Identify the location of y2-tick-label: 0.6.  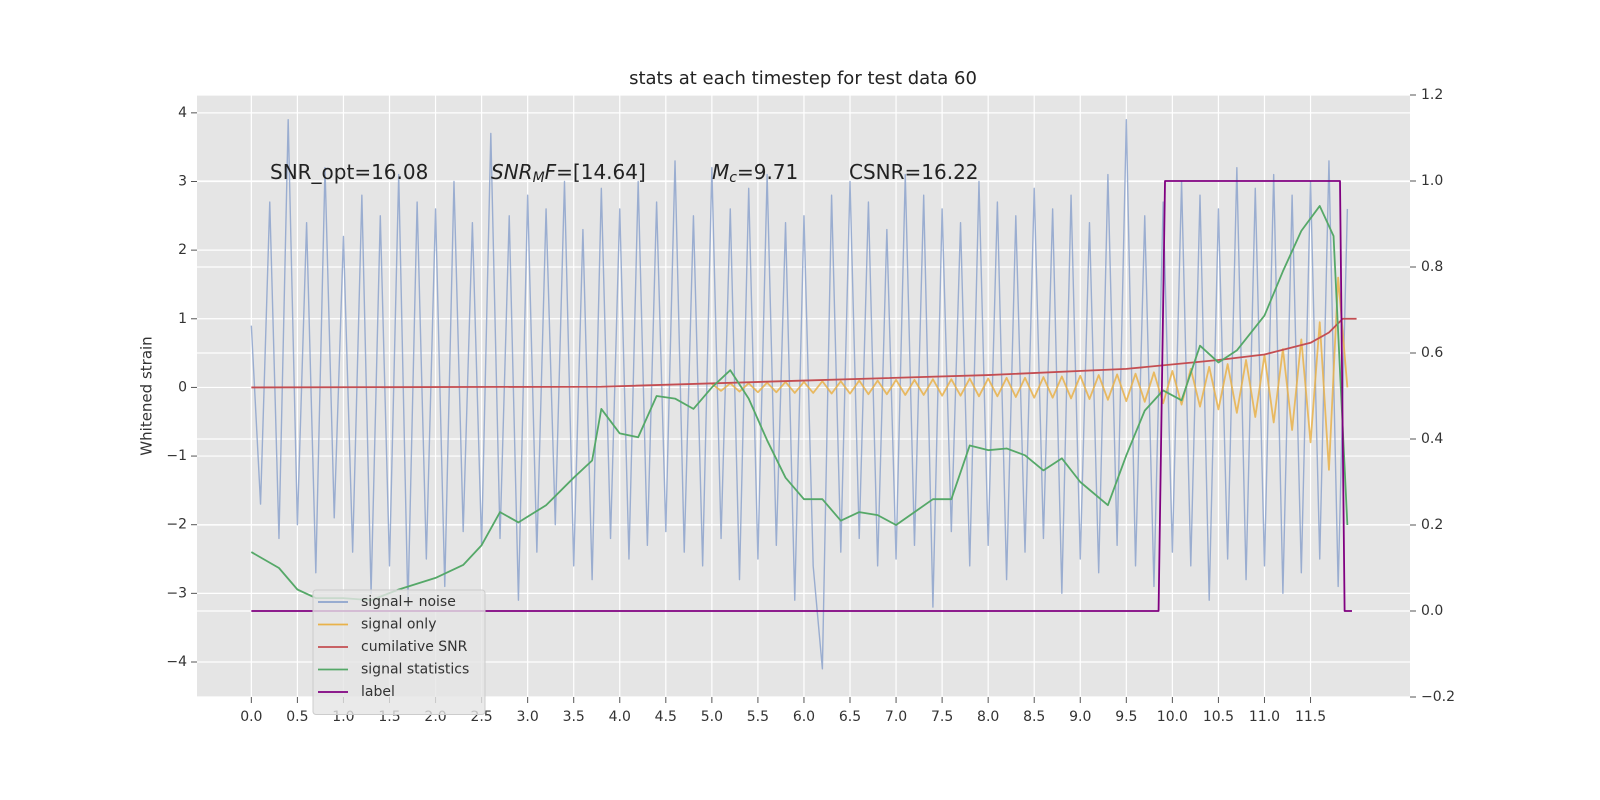
(1432, 353).